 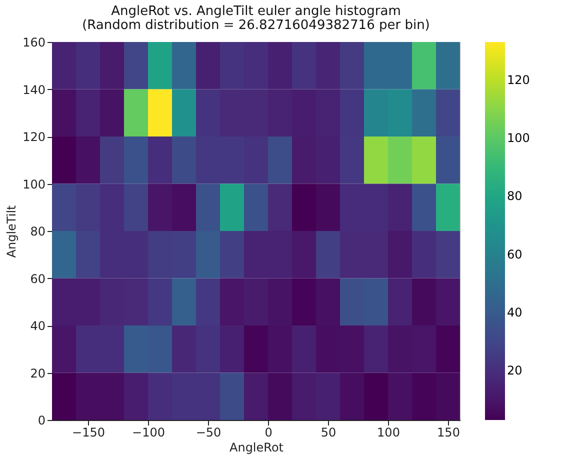 I want to click on chart-title: AngleRot vs. AngleTilt euler angle histogram, so click(x=256, y=11).